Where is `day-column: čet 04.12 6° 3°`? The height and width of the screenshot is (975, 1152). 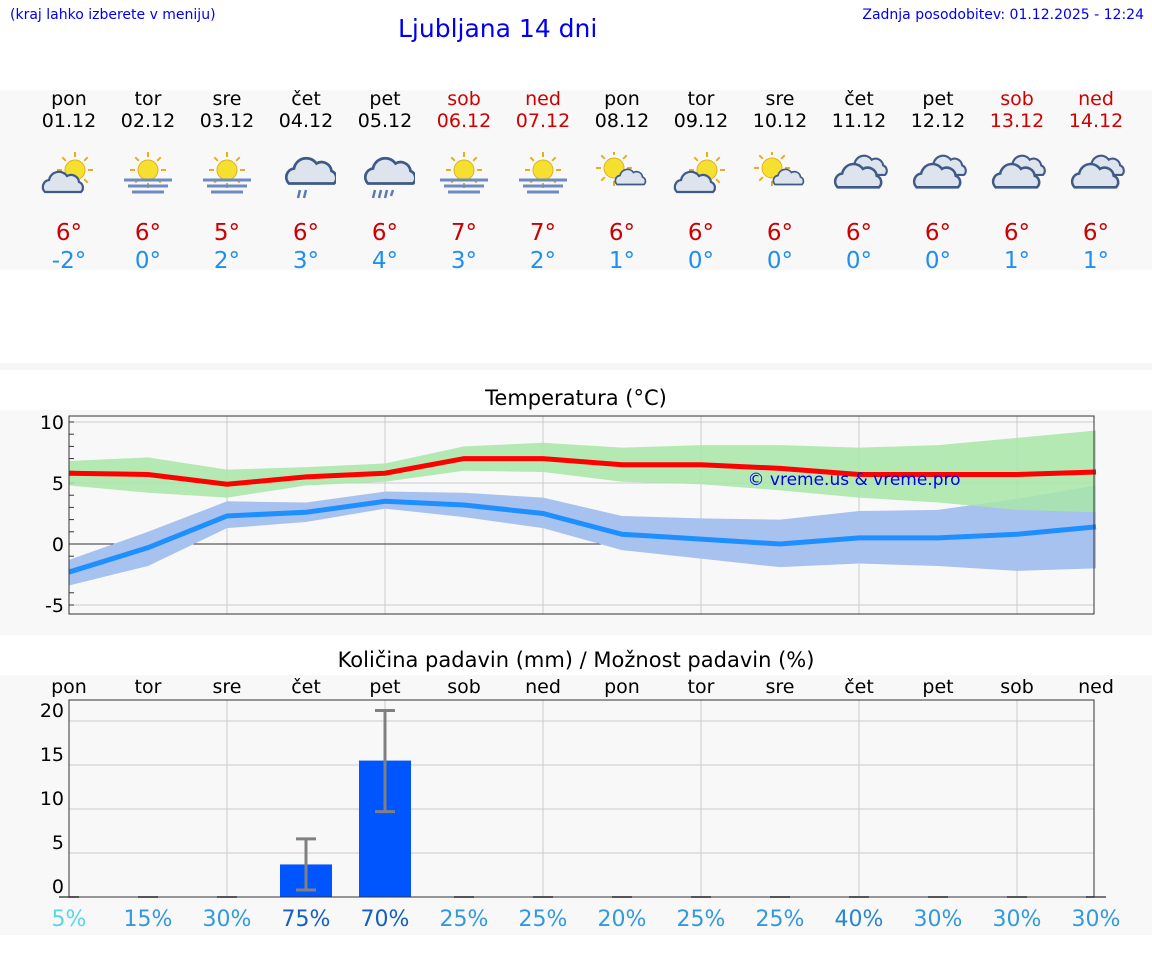
day-column: čet 04.12 6° 3° is located at coordinates (306, 181).